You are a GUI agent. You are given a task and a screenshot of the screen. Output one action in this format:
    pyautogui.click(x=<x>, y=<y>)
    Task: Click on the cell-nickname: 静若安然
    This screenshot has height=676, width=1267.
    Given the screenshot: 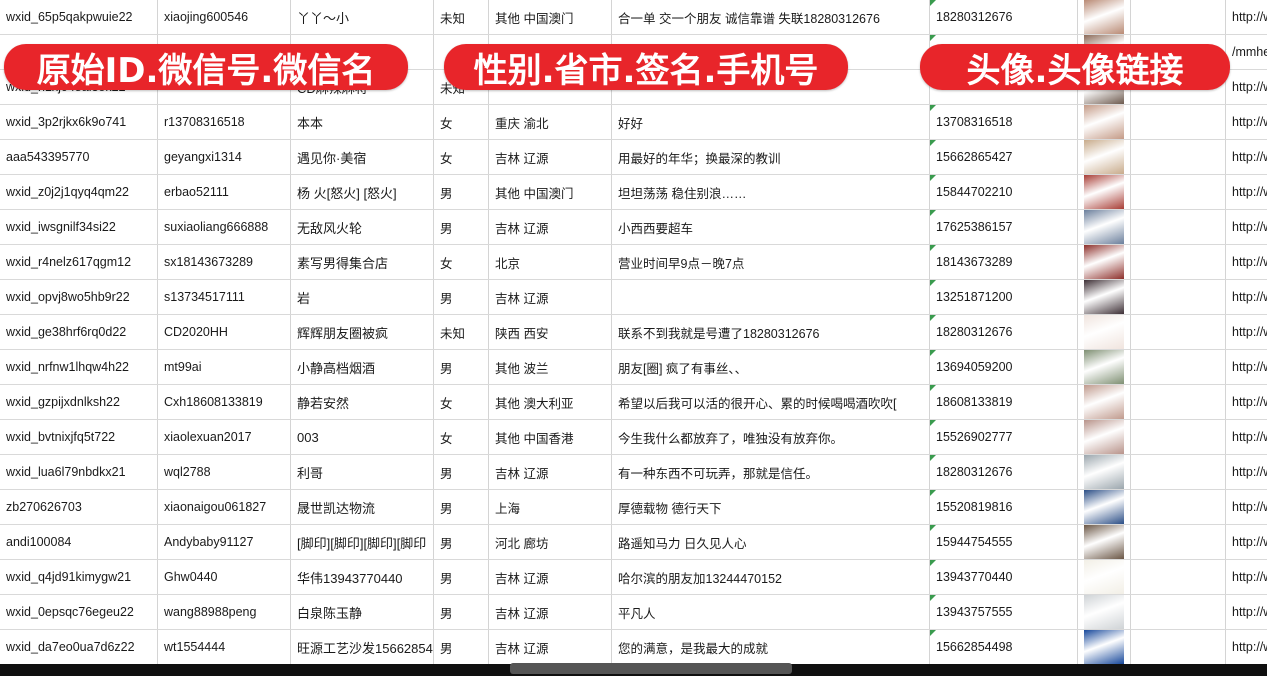 What is the action you would take?
    pyautogui.click(x=362, y=402)
    